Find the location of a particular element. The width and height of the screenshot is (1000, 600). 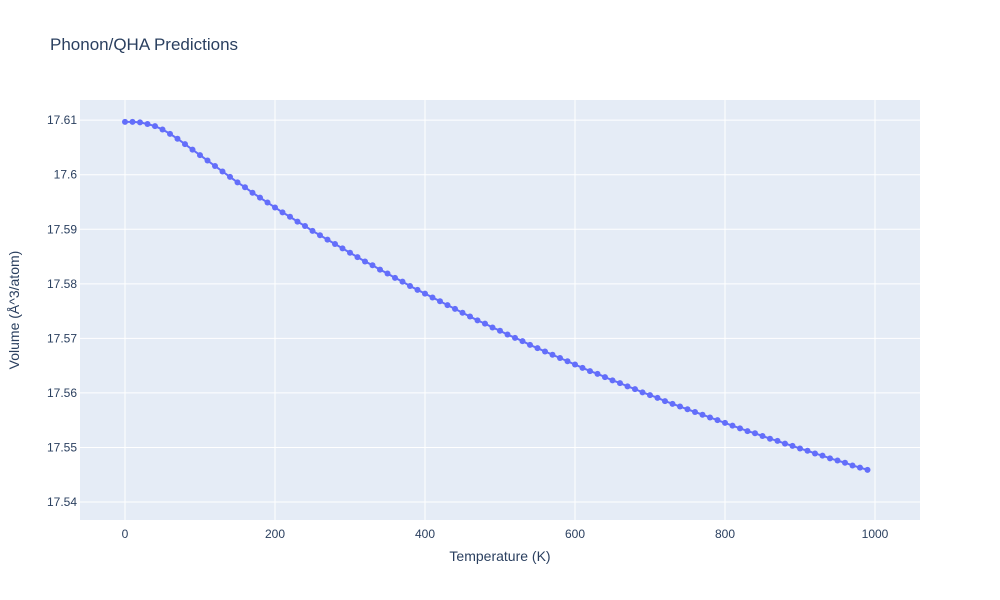

y-tick-label: 17.56 is located at coordinates (62, 393).